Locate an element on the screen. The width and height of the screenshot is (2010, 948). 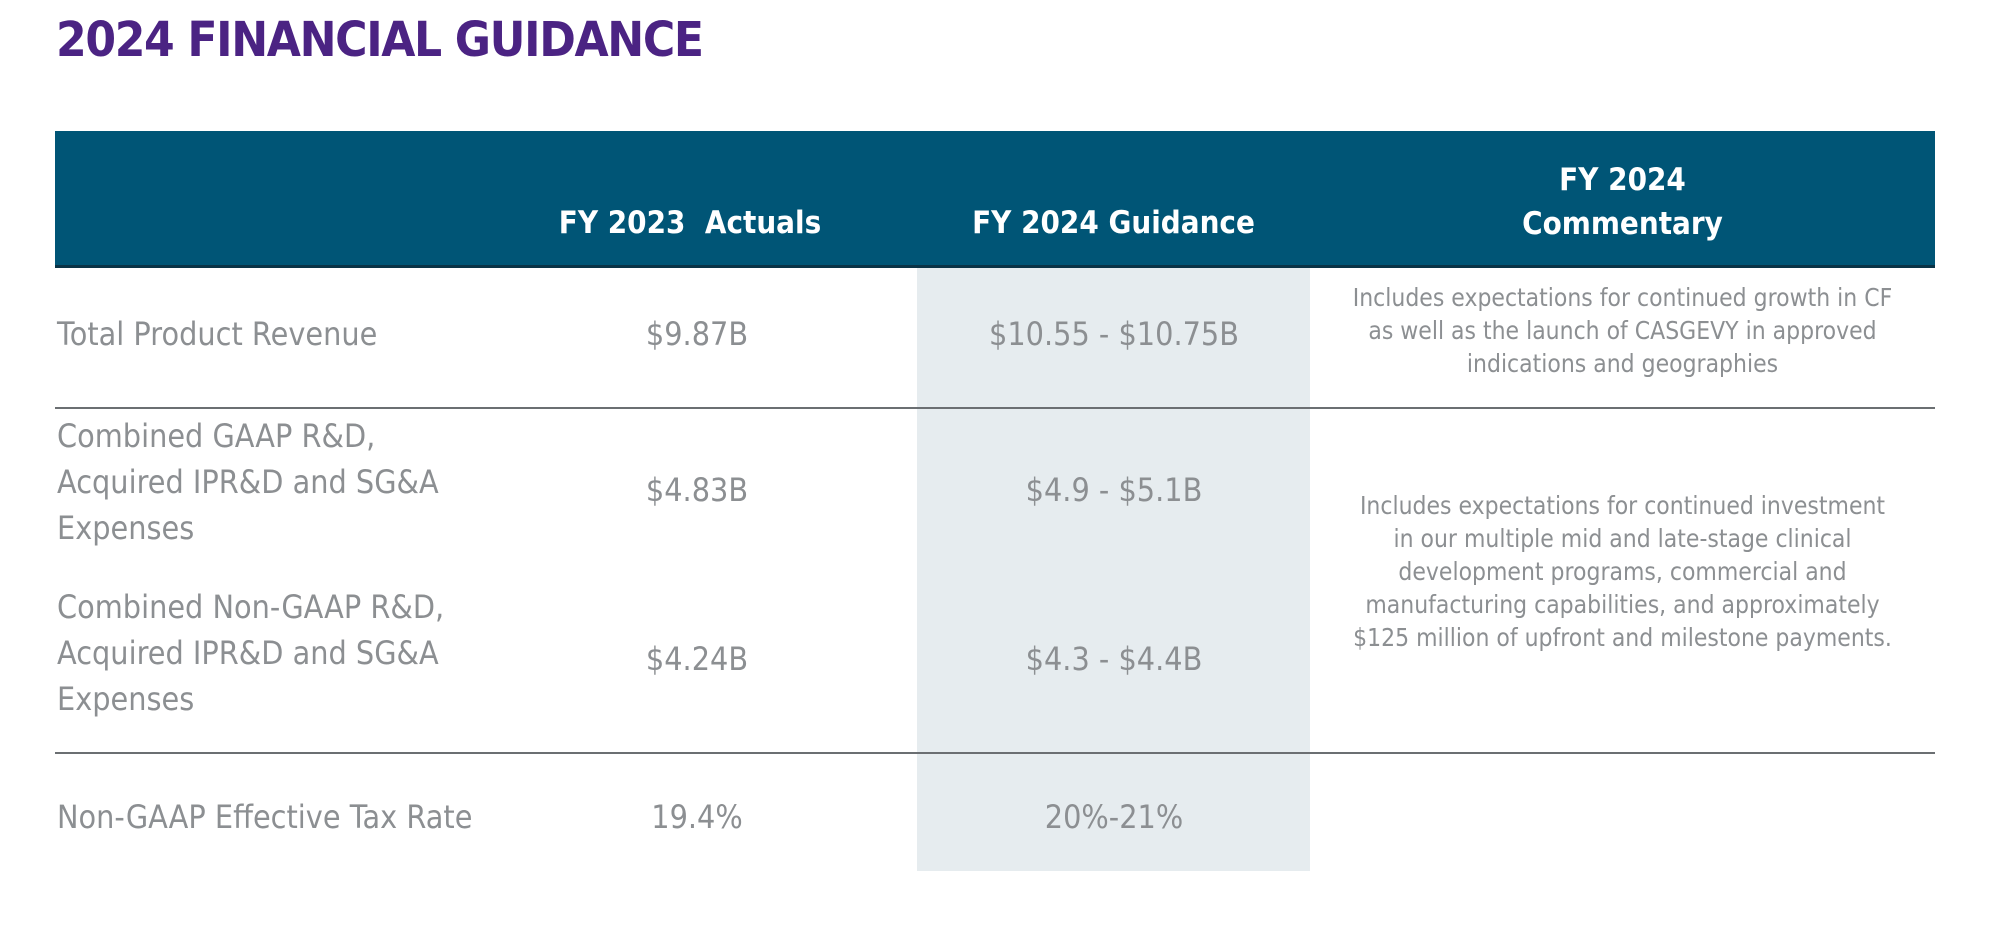
row-actual-gaap-expenses: $4.83B is located at coordinates (697, 490).